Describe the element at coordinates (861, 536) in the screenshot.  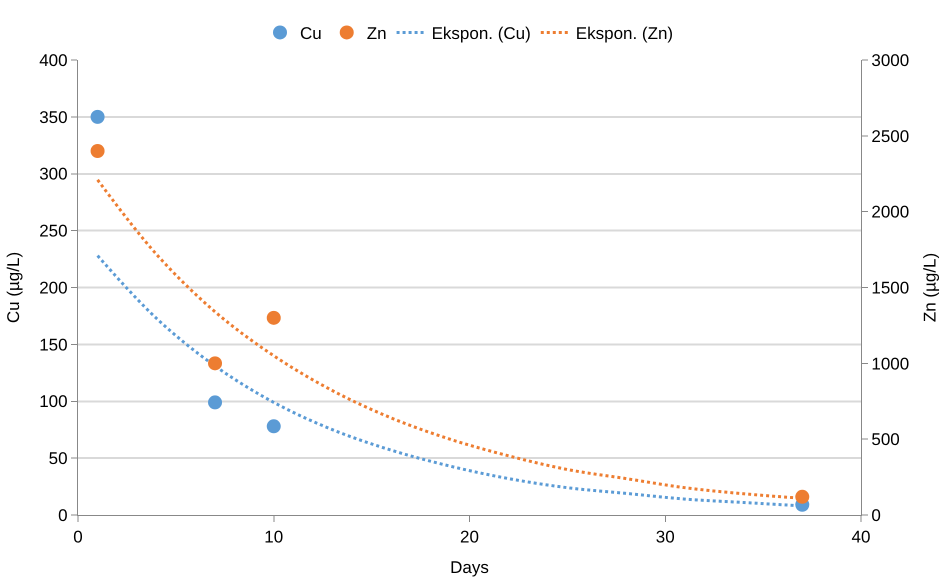
I see `x-tick-label: 40` at that location.